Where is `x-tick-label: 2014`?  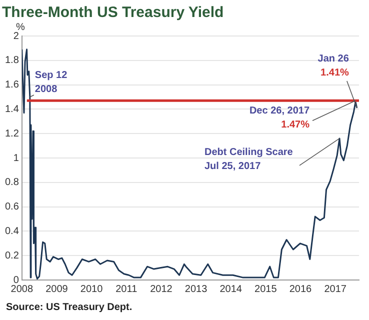 x-tick-label: 2014 is located at coordinates (231, 289).